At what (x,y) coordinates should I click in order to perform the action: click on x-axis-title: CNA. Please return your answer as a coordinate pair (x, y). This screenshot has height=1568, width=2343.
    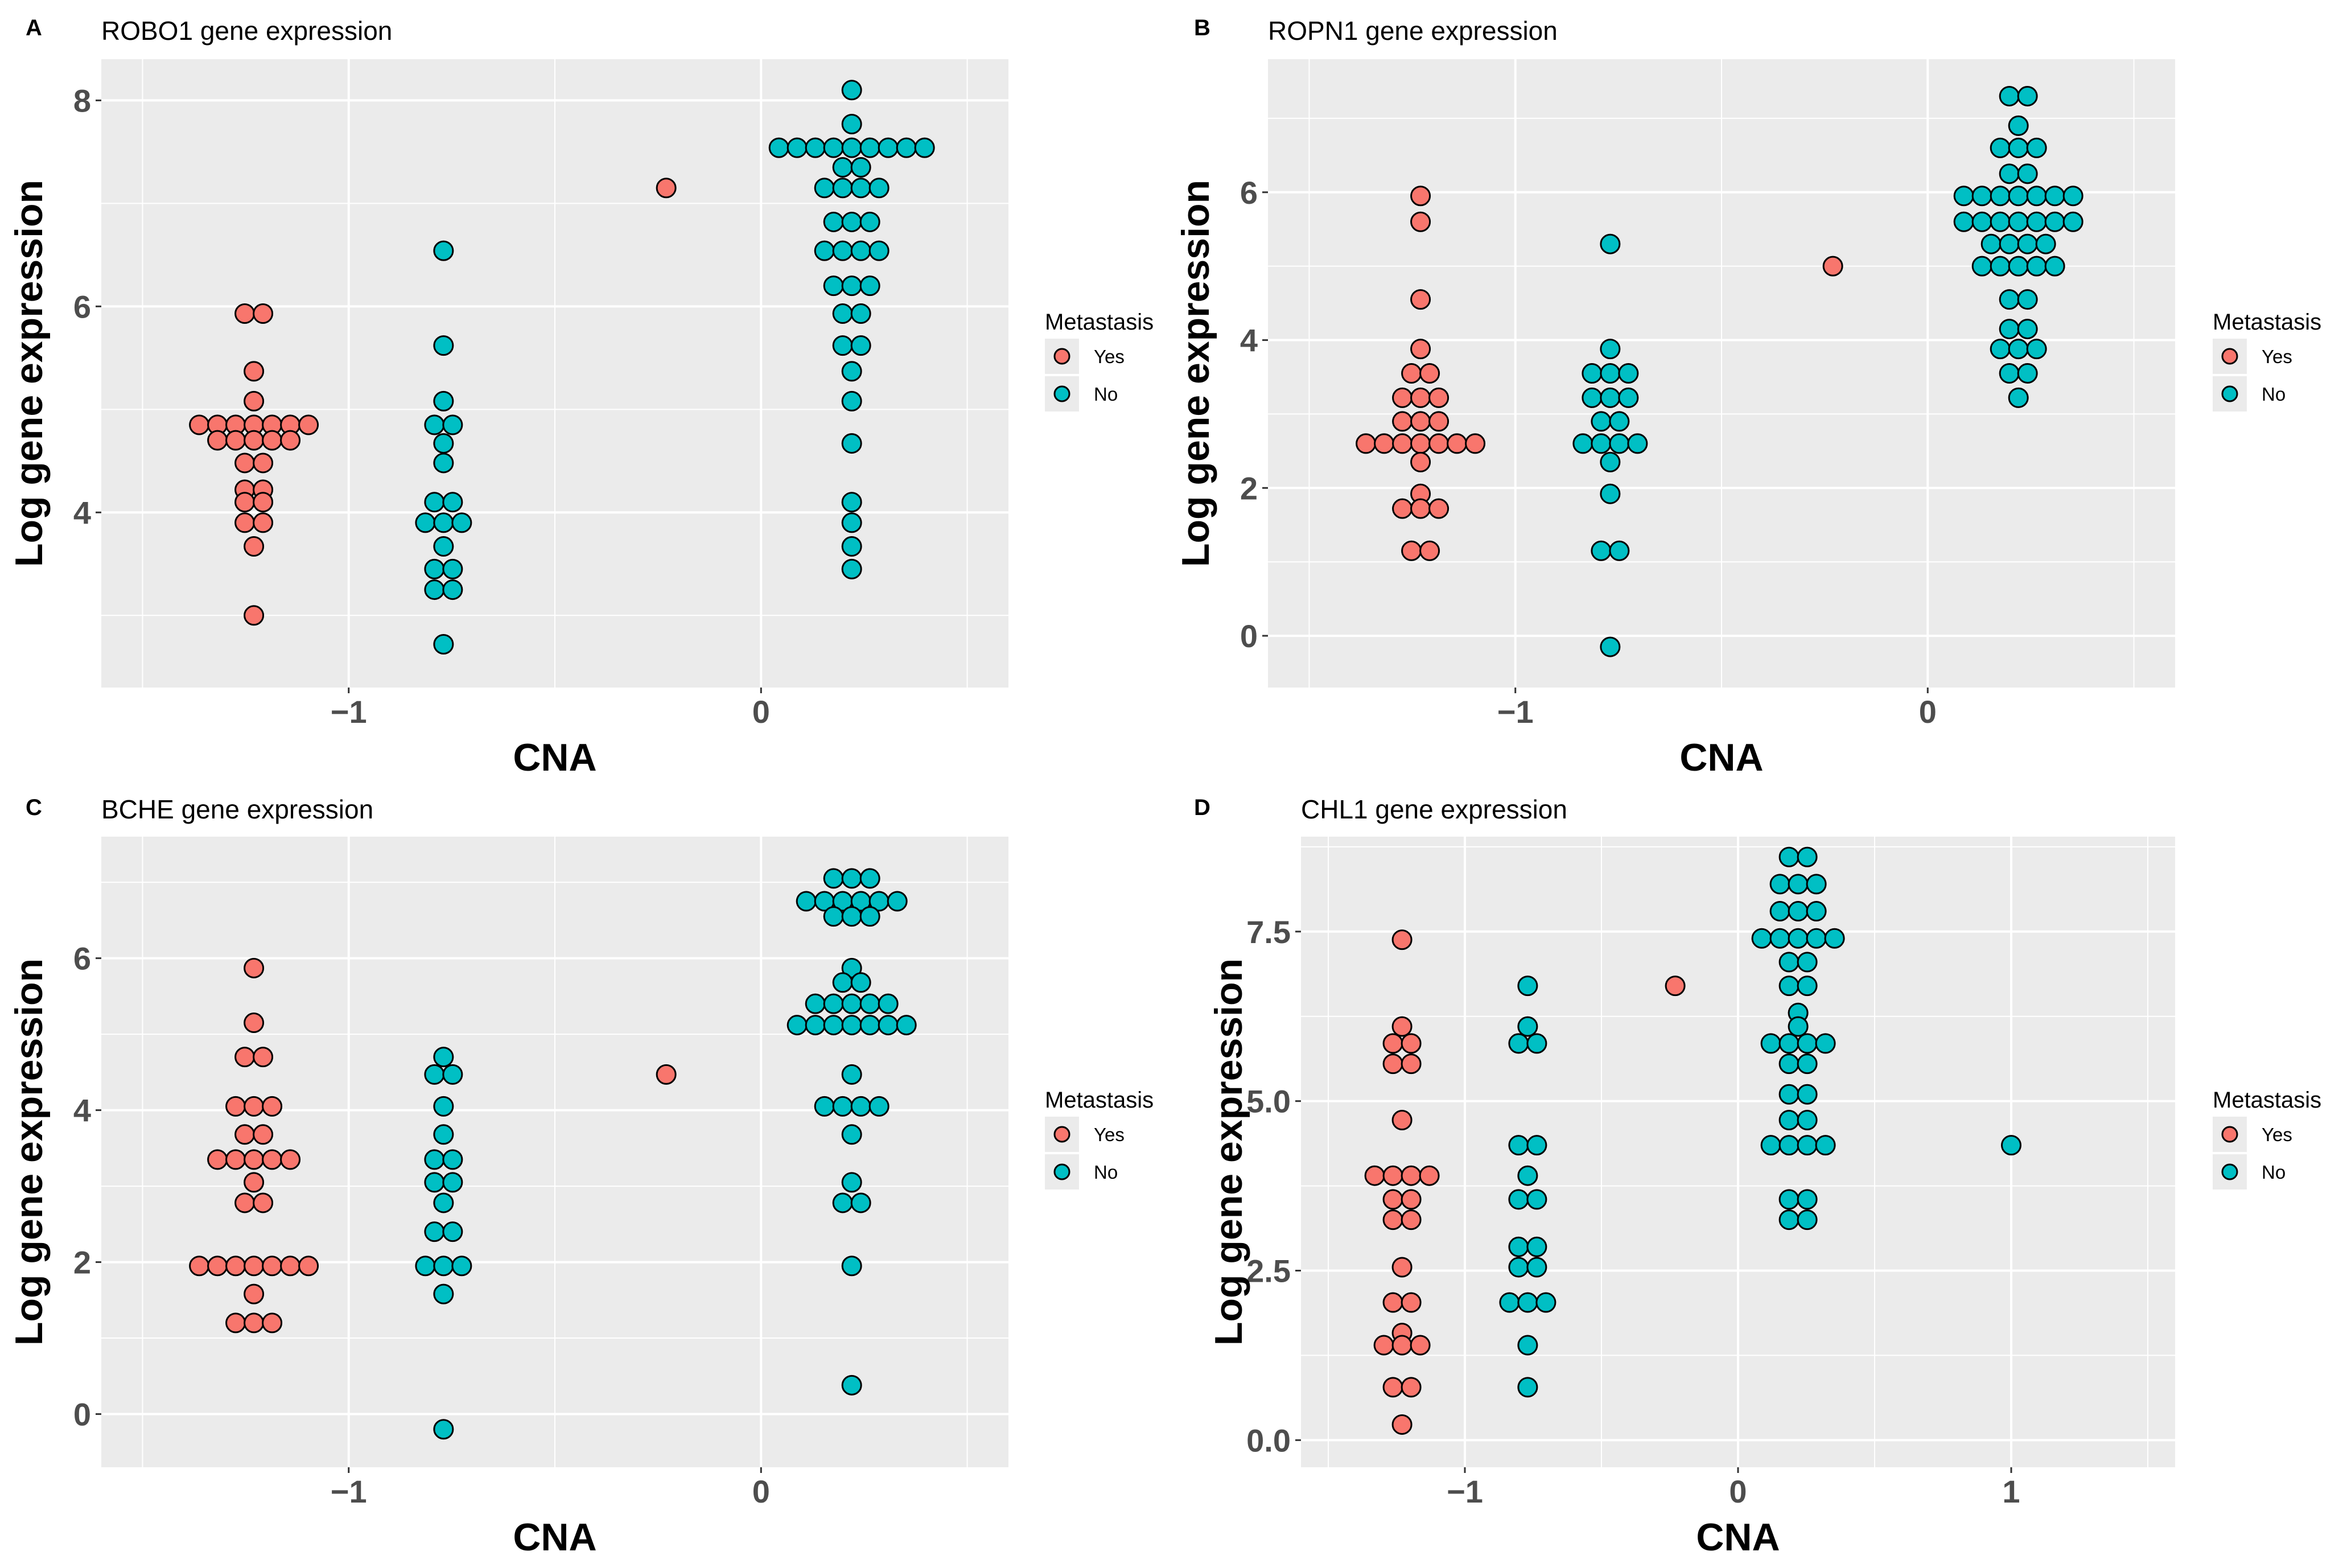
    Looking at the image, I should click on (554, 758).